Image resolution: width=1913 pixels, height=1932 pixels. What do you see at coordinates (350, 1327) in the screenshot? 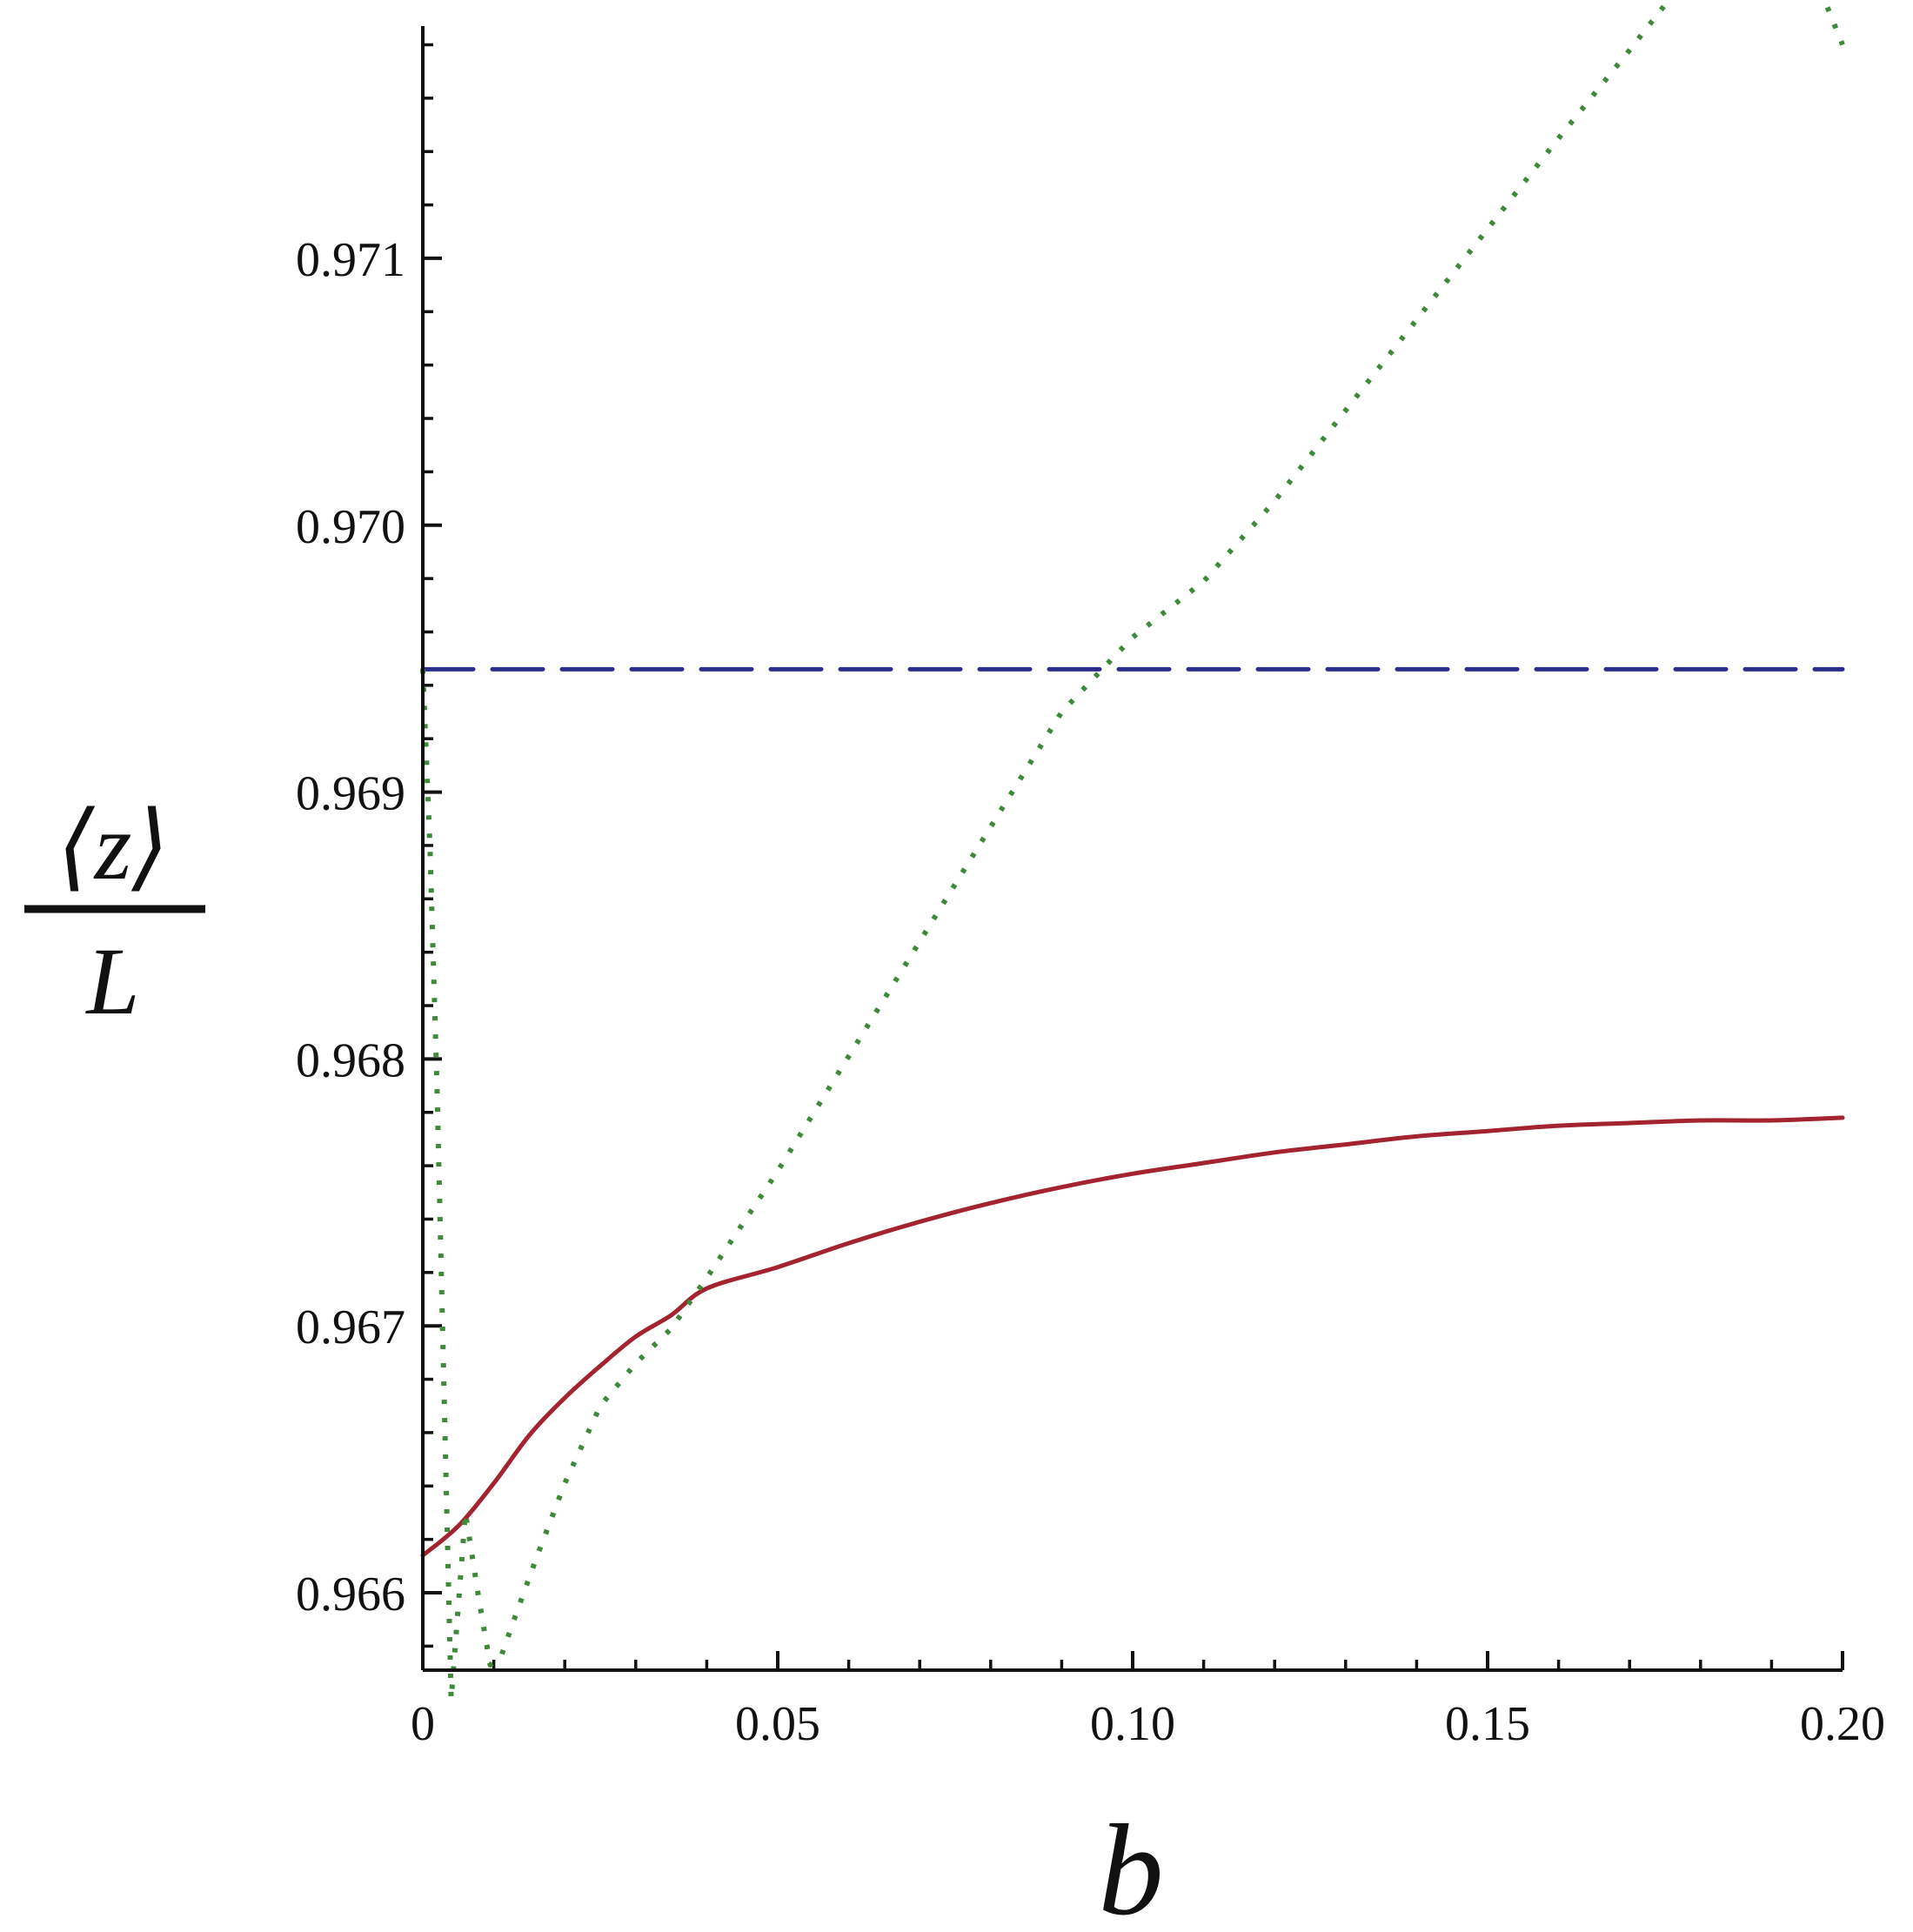
I see `y-tick-label: 0.967` at bounding box center [350, 1327].